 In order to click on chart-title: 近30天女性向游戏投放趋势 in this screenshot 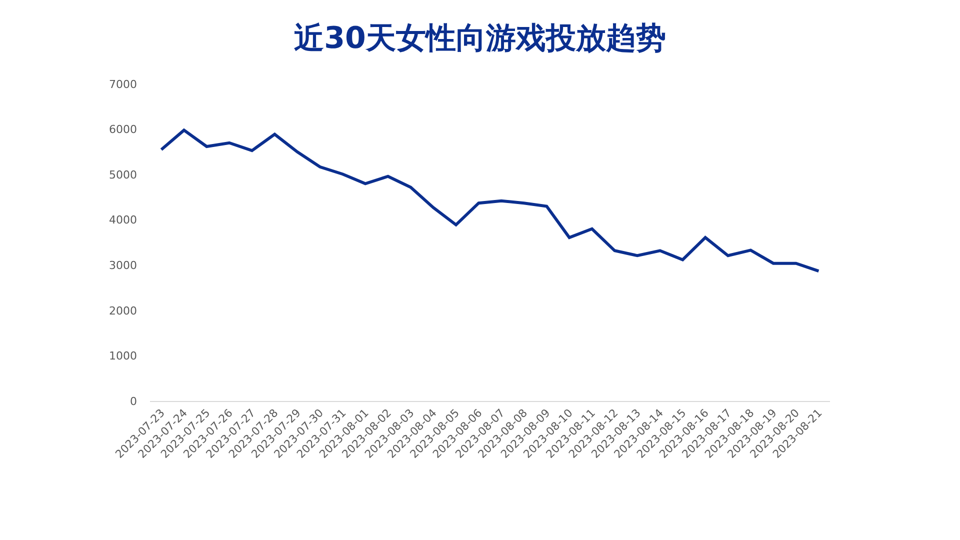, I will do `click(480, 38)`.